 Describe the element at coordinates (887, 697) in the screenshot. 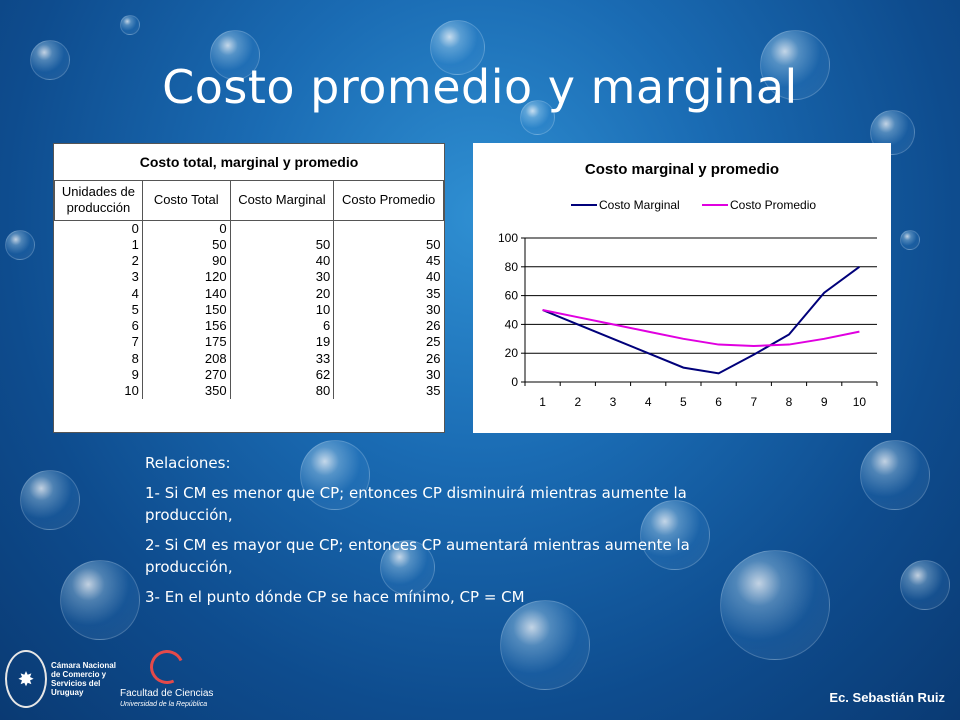

I see `author-signature: Ec. Sebastián Ruiz` at that location.